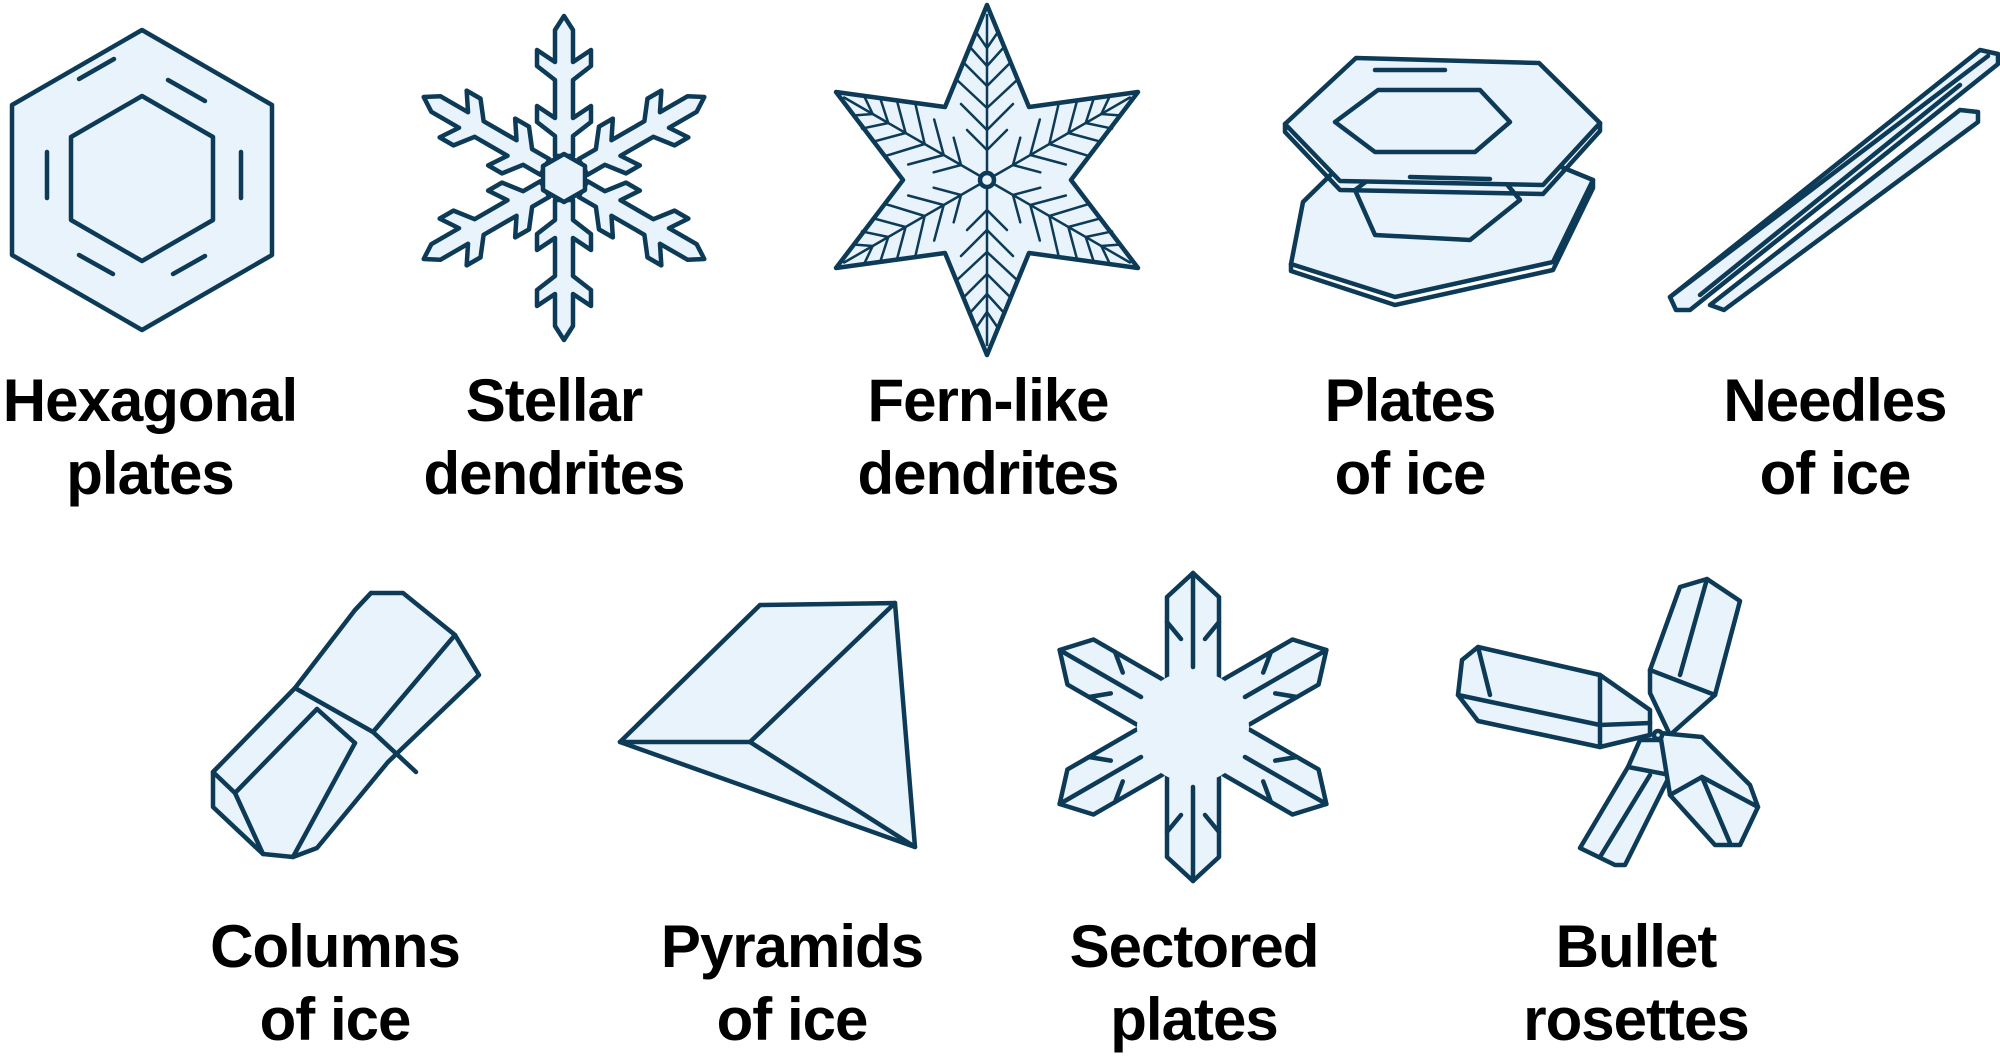 This screenshot has height=1063, width=2000. I want to click on columns-of-ice-label-line2: of ice, so click(335, 1019).